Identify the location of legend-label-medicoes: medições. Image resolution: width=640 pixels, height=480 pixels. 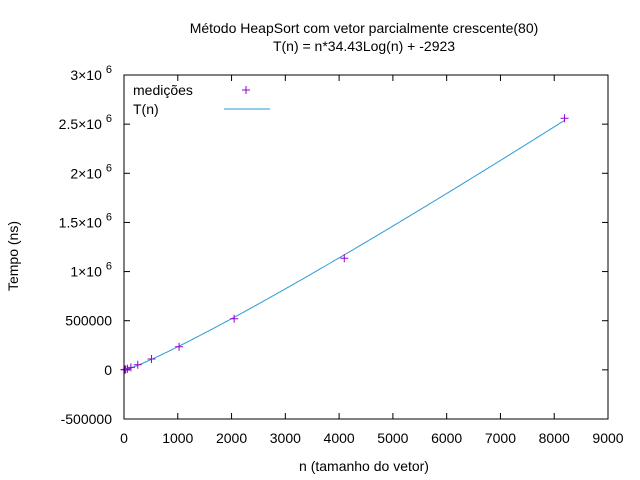
(163, 90).